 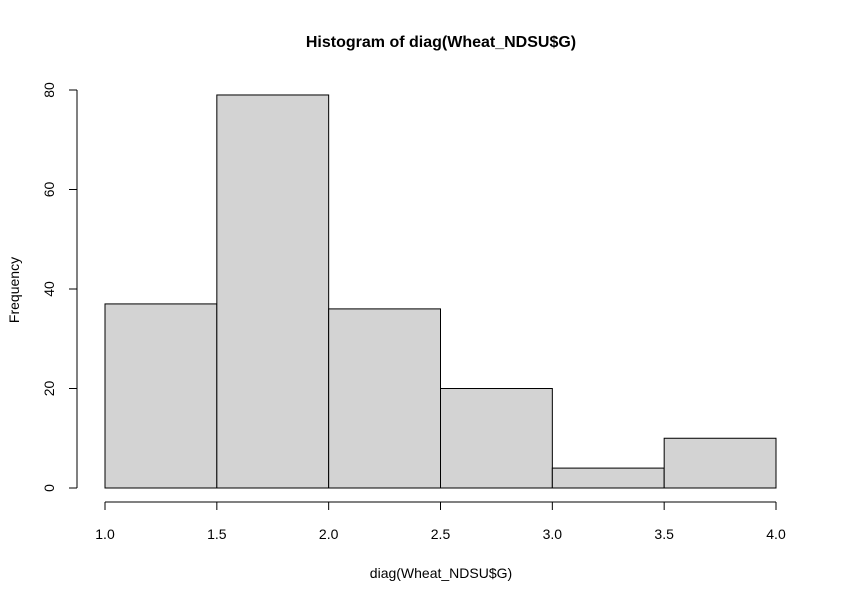 I want to click on x-axis-label: diag(Wheat_NDSU$G), so click(x=441, y=573).